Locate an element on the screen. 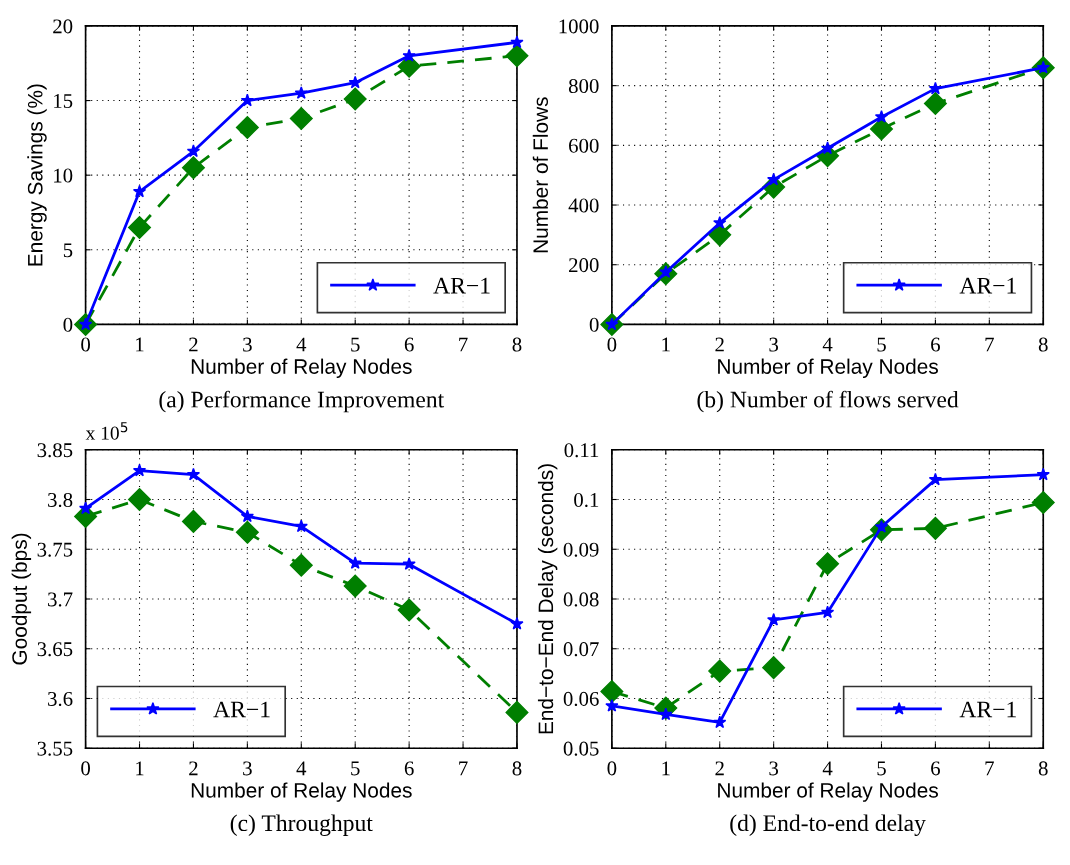  y-axis-title: Number of Flows is located at coordinates (540, 175).